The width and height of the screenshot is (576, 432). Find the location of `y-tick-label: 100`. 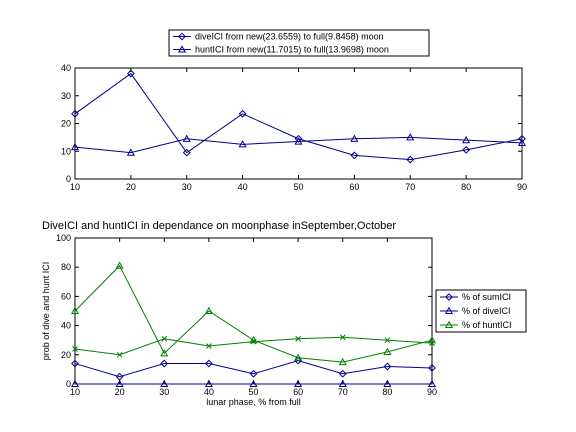

y-tick-label: 100 is located at coordinates (63, 238).